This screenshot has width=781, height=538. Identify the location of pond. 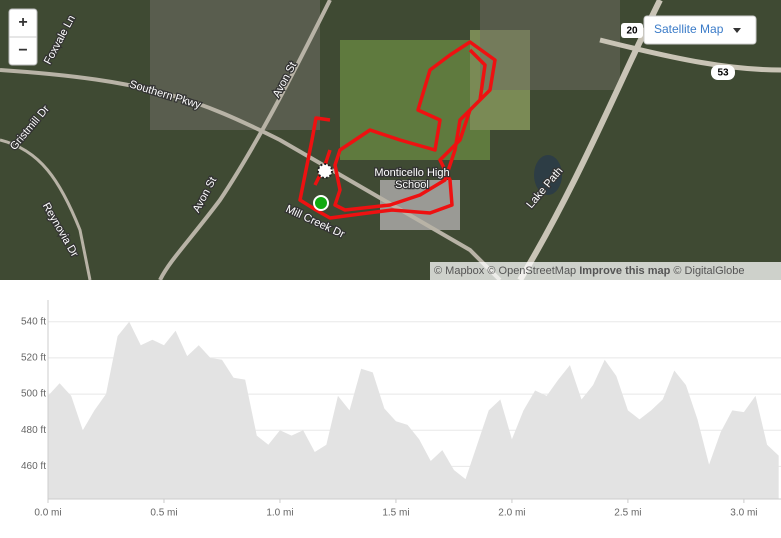
(548, 175).